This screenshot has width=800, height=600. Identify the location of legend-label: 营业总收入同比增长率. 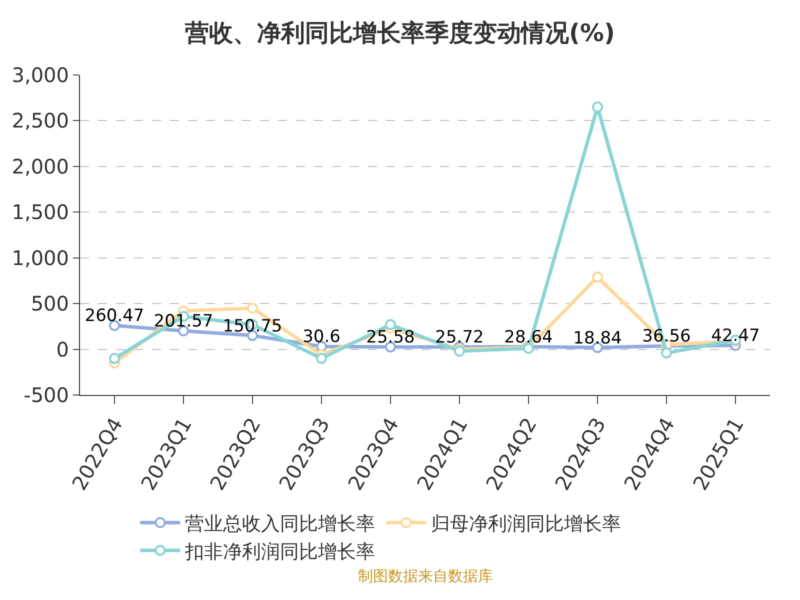
(280, 524).